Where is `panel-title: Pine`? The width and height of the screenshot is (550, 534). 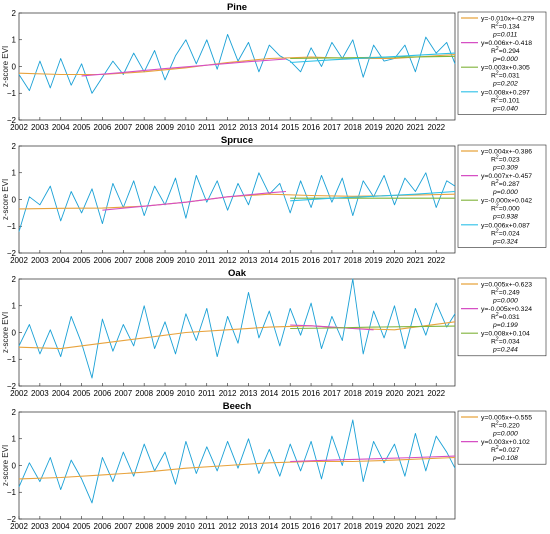
panel-title: Pine is located at coordinates (237, 7).